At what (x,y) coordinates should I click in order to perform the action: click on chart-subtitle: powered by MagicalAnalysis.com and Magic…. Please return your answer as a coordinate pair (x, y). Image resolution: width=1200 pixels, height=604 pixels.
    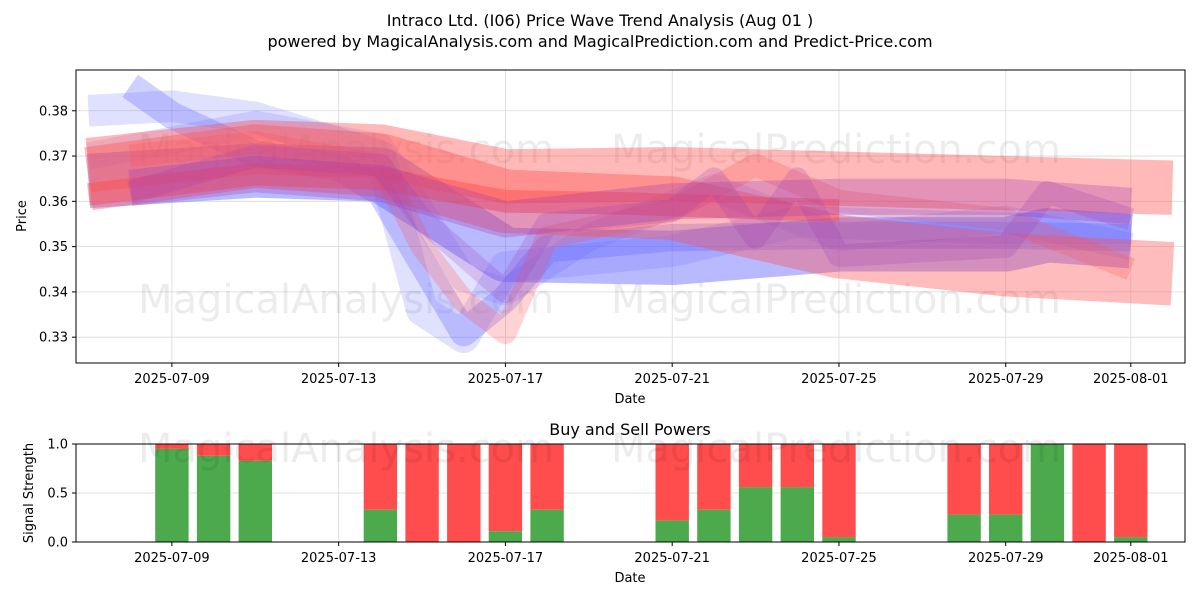
    Looking at the image, I should click on (599, 41).